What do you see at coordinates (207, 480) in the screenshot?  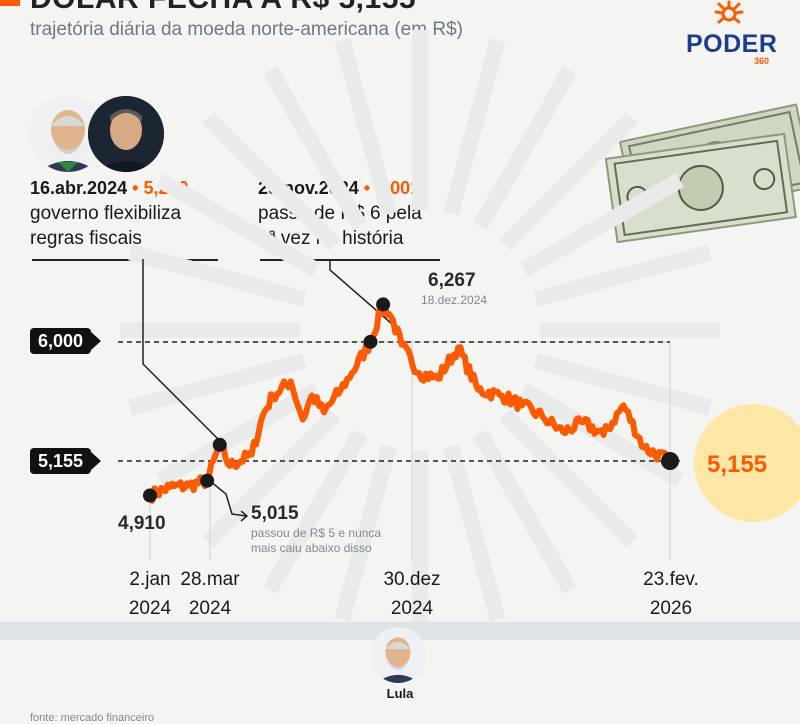 I see `marker-cross5` at bounding box center [207, 480].